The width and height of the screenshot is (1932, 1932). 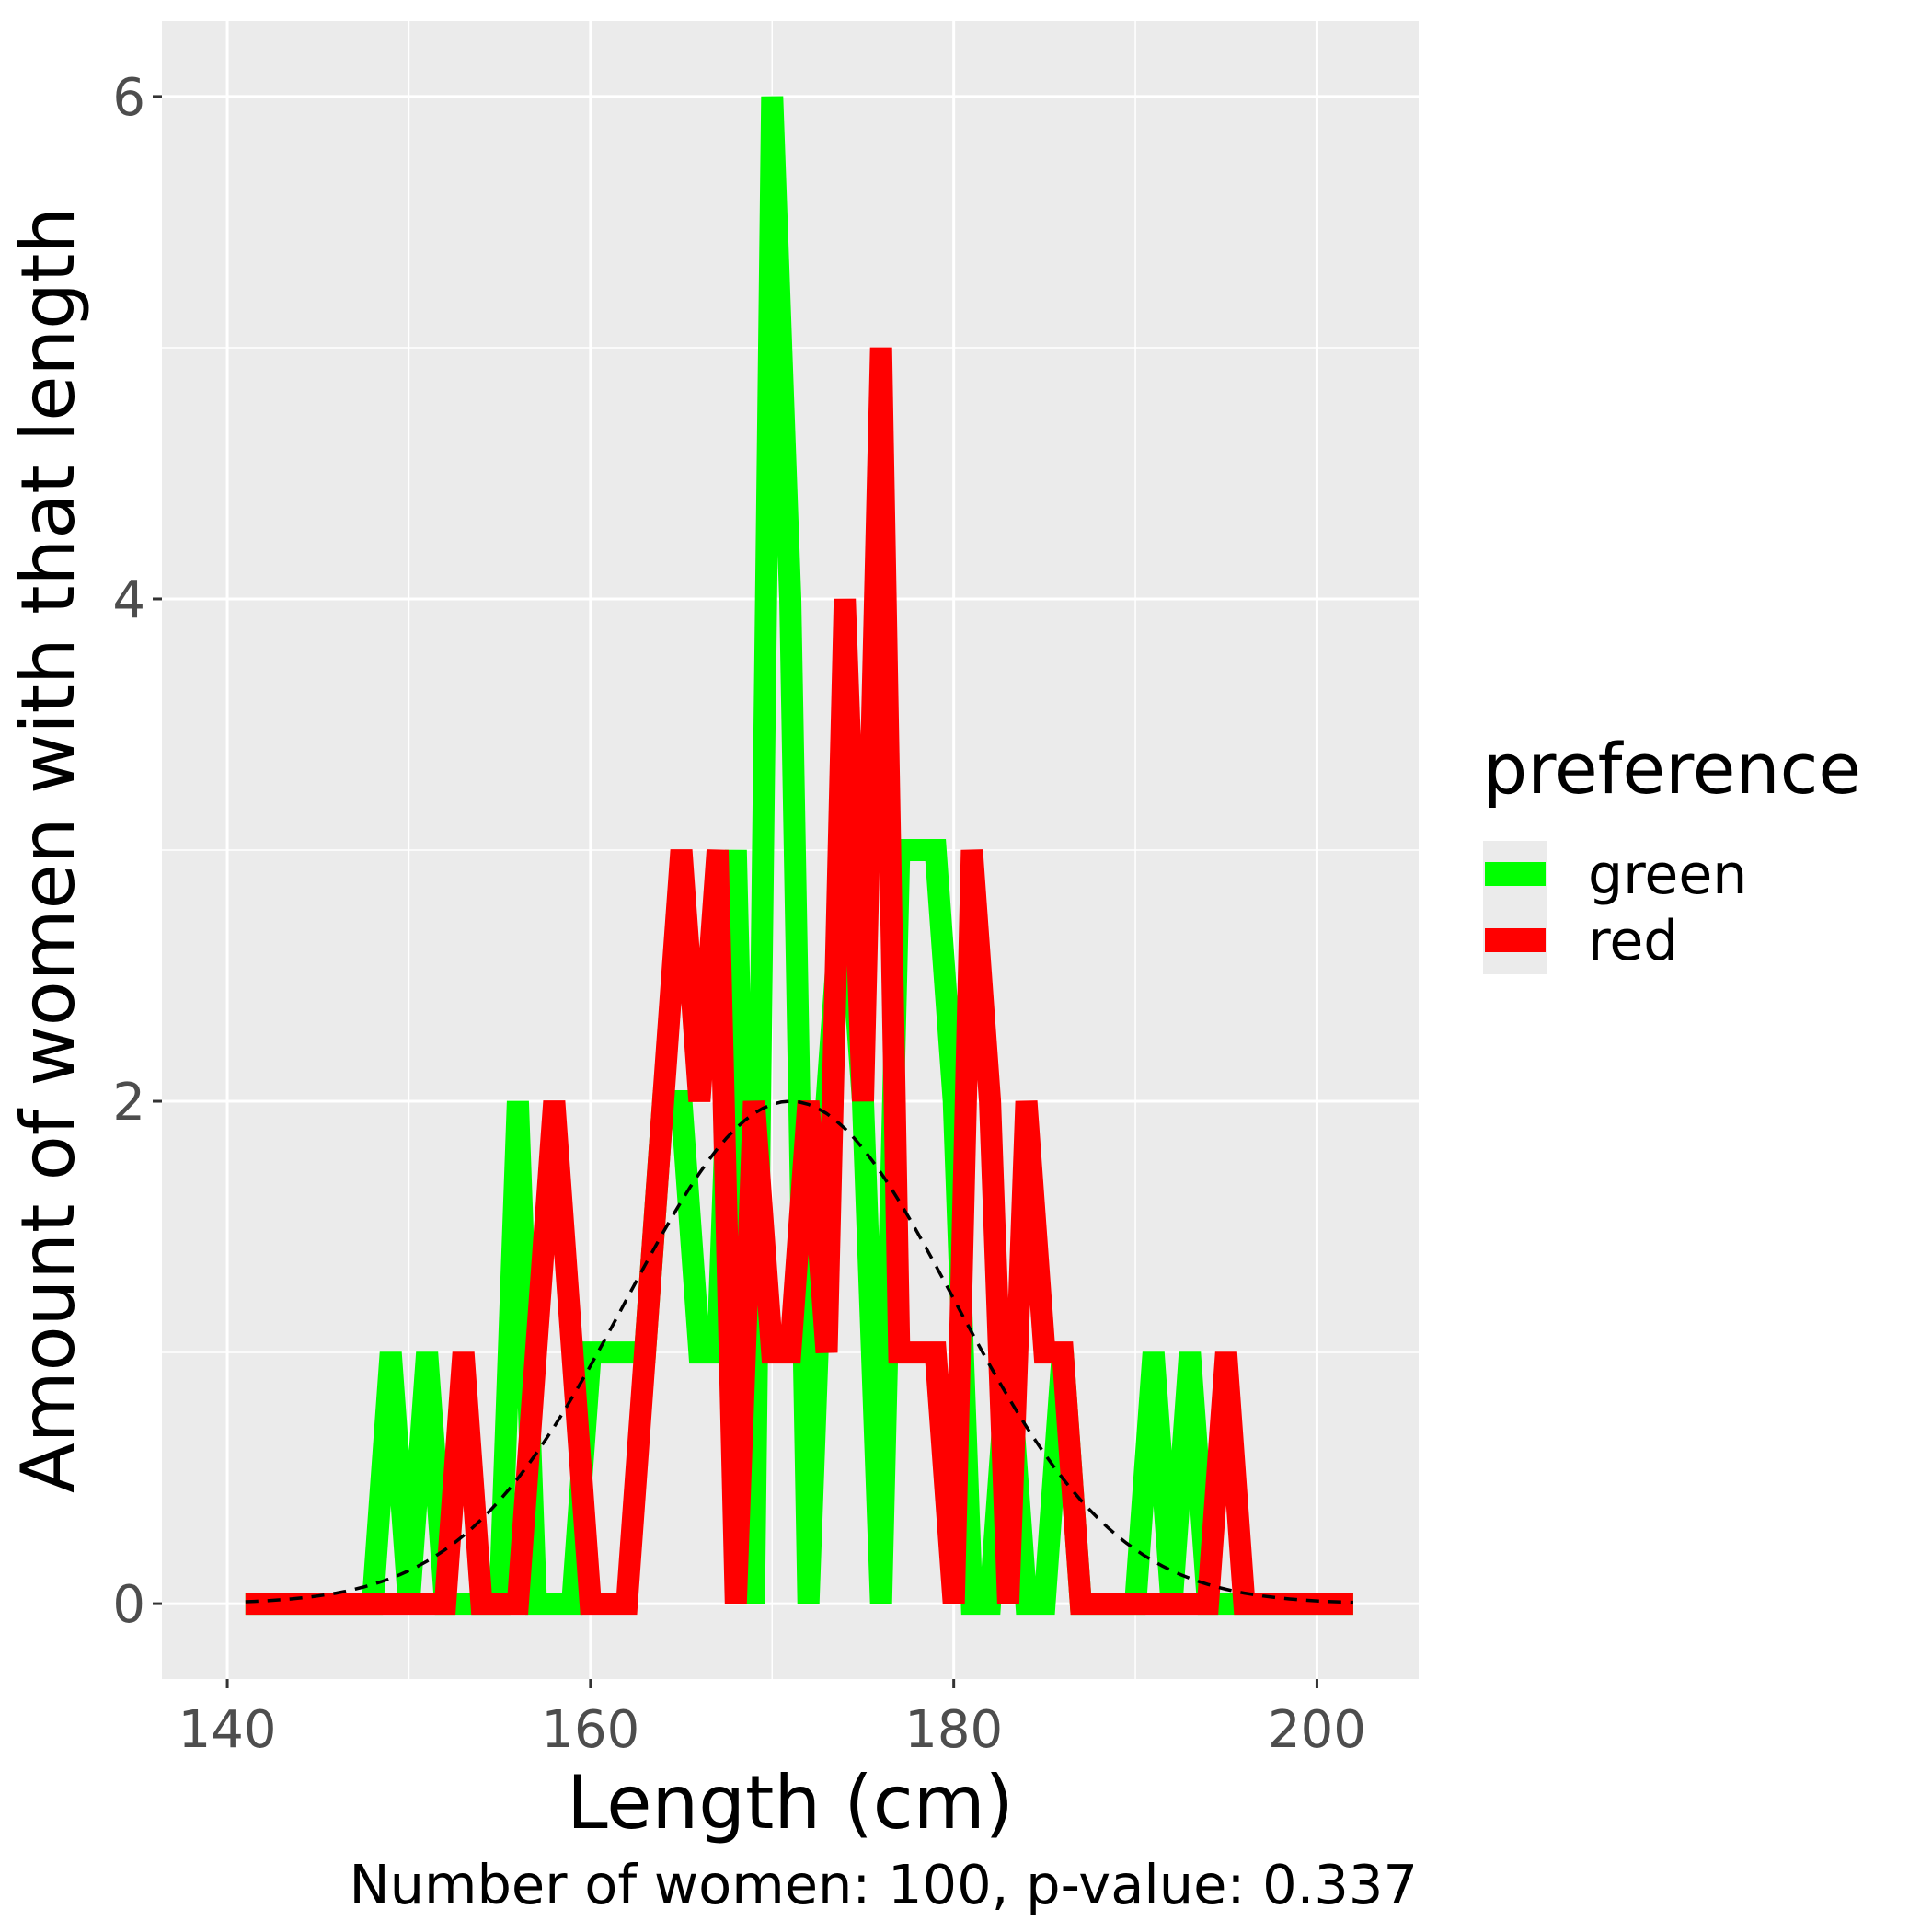 I want to click on y-axis-title: Amount of women with that length, so click(x=48, y=850).